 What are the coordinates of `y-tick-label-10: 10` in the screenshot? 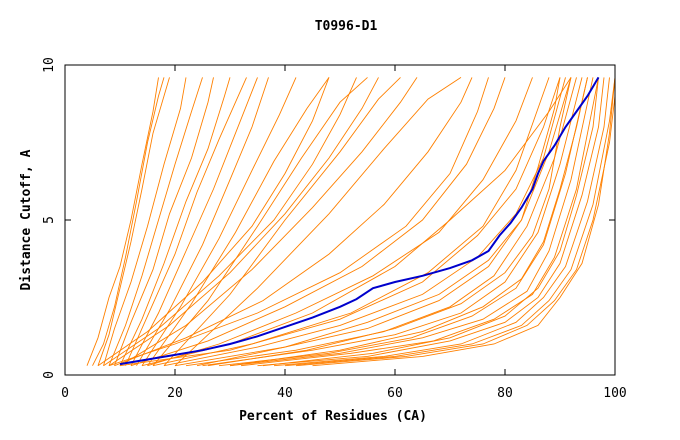 It's located at (49, 65).